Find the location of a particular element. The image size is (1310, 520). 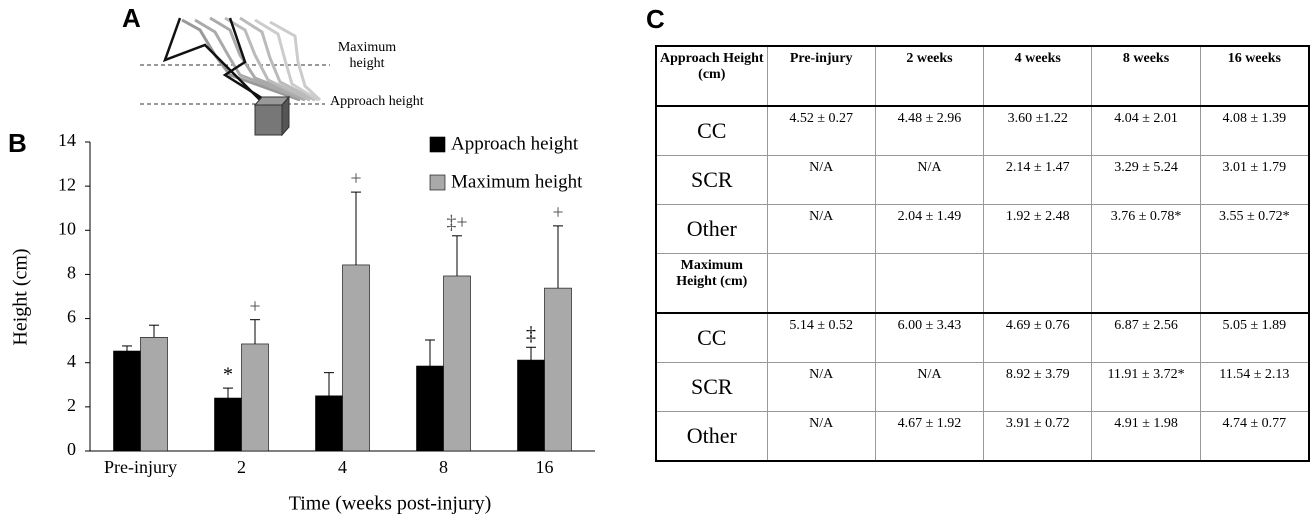

x-axis-title: Time (weeks post-injury) is located at coordinates (390, 504).